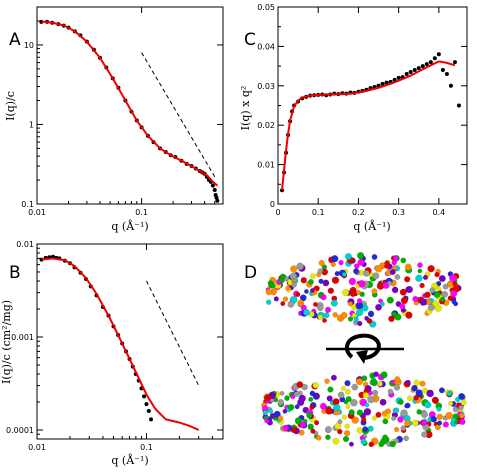  I want to click on panel-b-y-tick-label: 0.01, so click(25, 244).